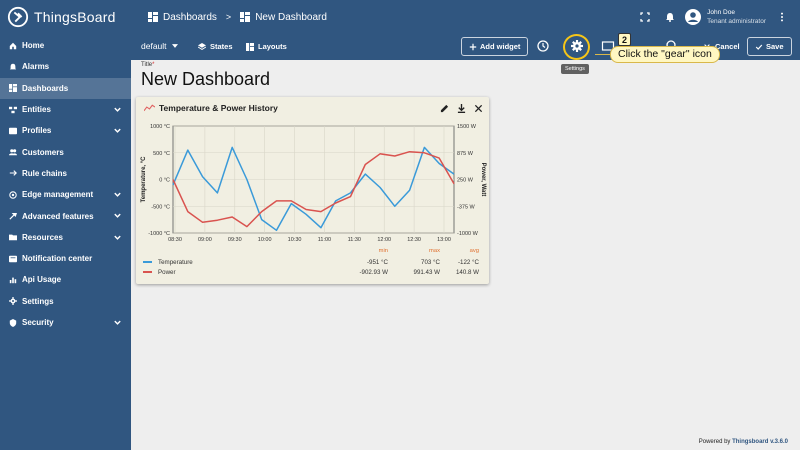 The image size is (800, 450). What do you see at coordinates (461, 108) in the screenshot?
I see `download-icon` at bounding box center [461, 108].